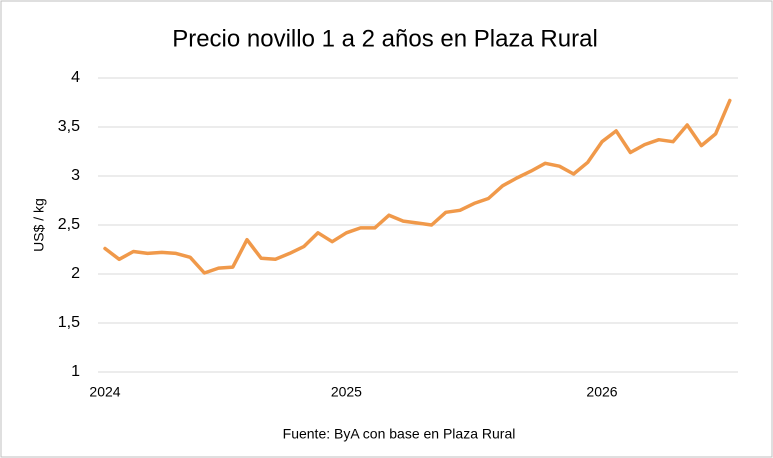  Describe the element at coordinates (69, 322) in the screenshot. I see `y-tick-label: 1,5` at that location.